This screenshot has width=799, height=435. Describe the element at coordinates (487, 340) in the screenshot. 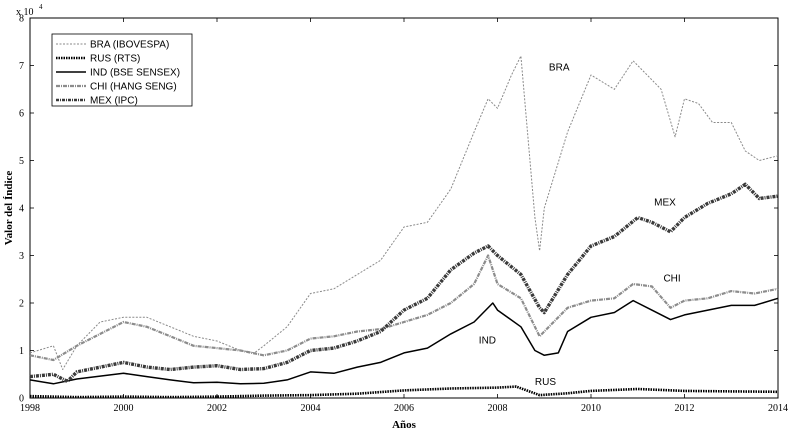

I see `annotation-ind: IND` at that location.